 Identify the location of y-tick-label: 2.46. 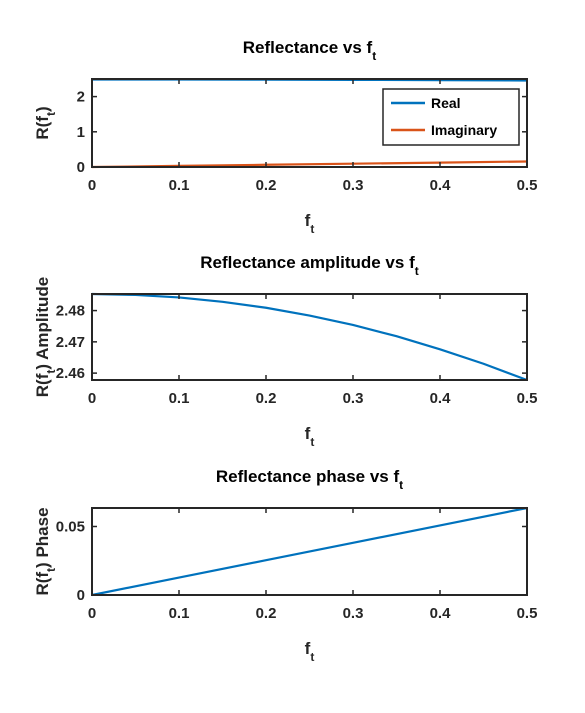
(70, 373).